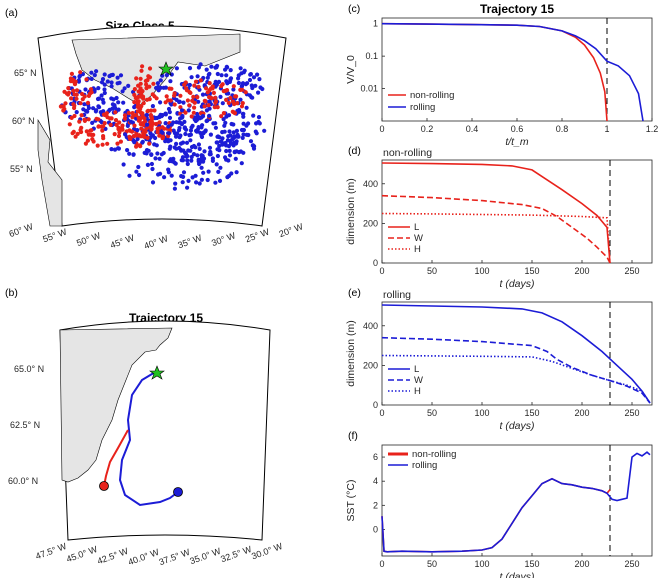  What do you see at coordinates (82, 554) in the screenshot?
I see `lon-label: 45.0° W` at bounding box center [82, 554].